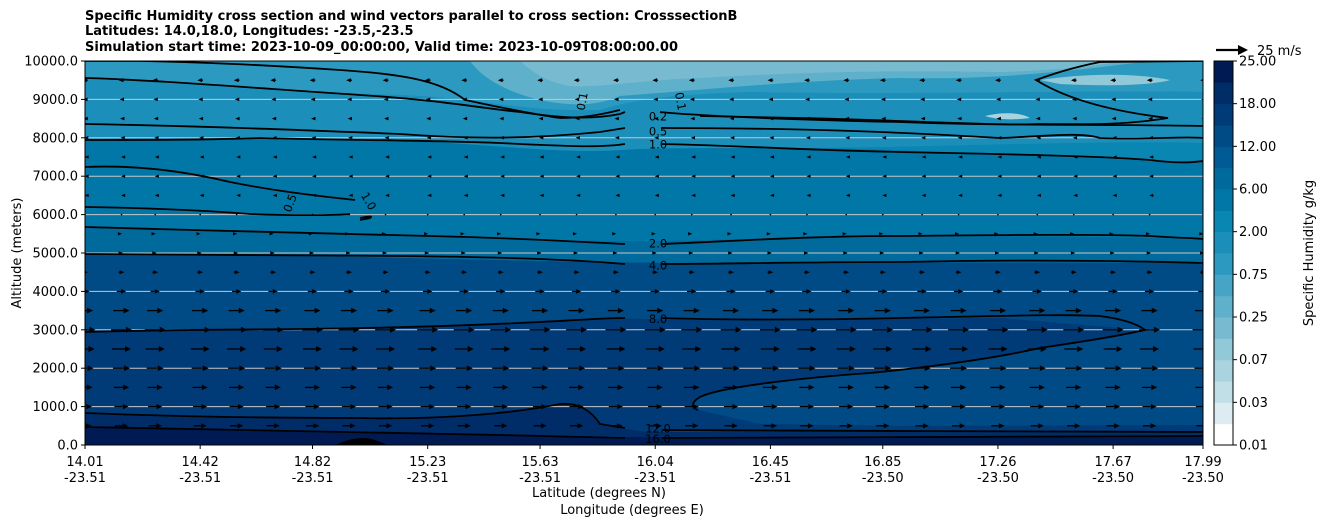 This screenshot has height=526, width=1326. Describe the element at coordinates (312, 462) in the screenshot. I see `x-tick-label-latitude: 14.82` at that location.